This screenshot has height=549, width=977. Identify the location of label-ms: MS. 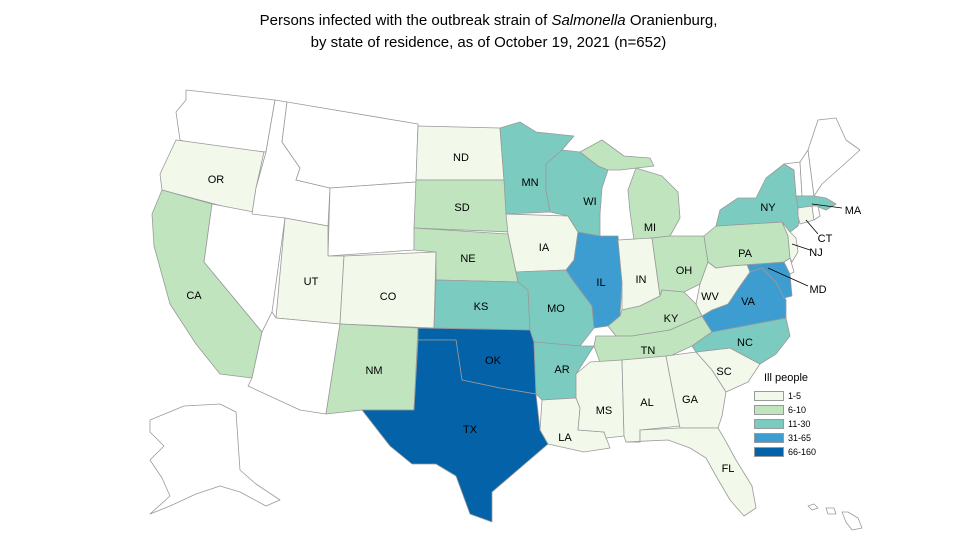
(604, 411).